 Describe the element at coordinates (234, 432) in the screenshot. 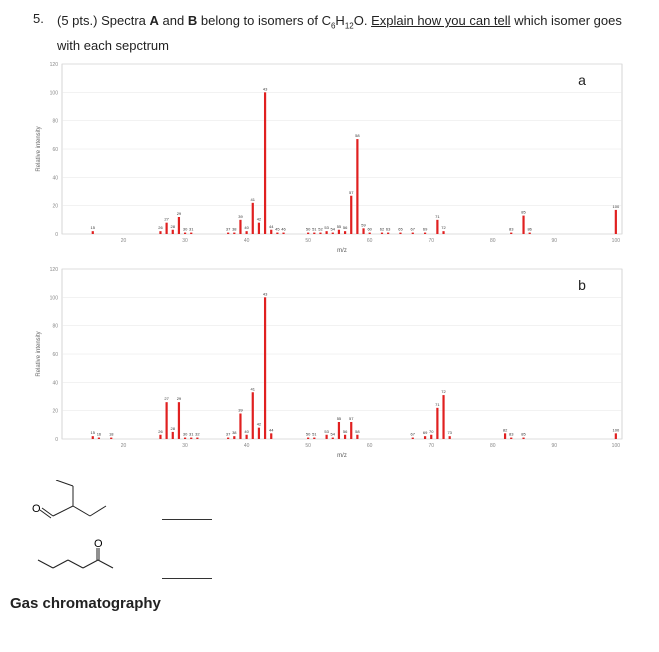

I see `peak-label: 38` at that location.